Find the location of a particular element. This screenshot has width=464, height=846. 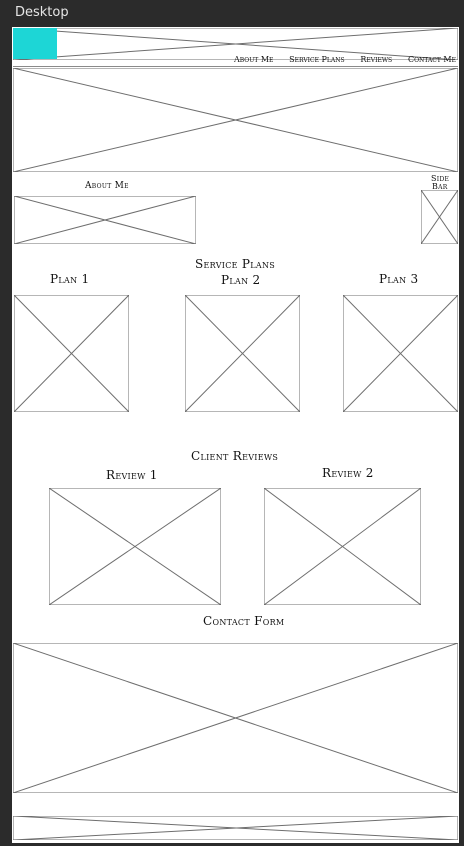

nav-link-about: About Me is located at coordinates (254, 59).